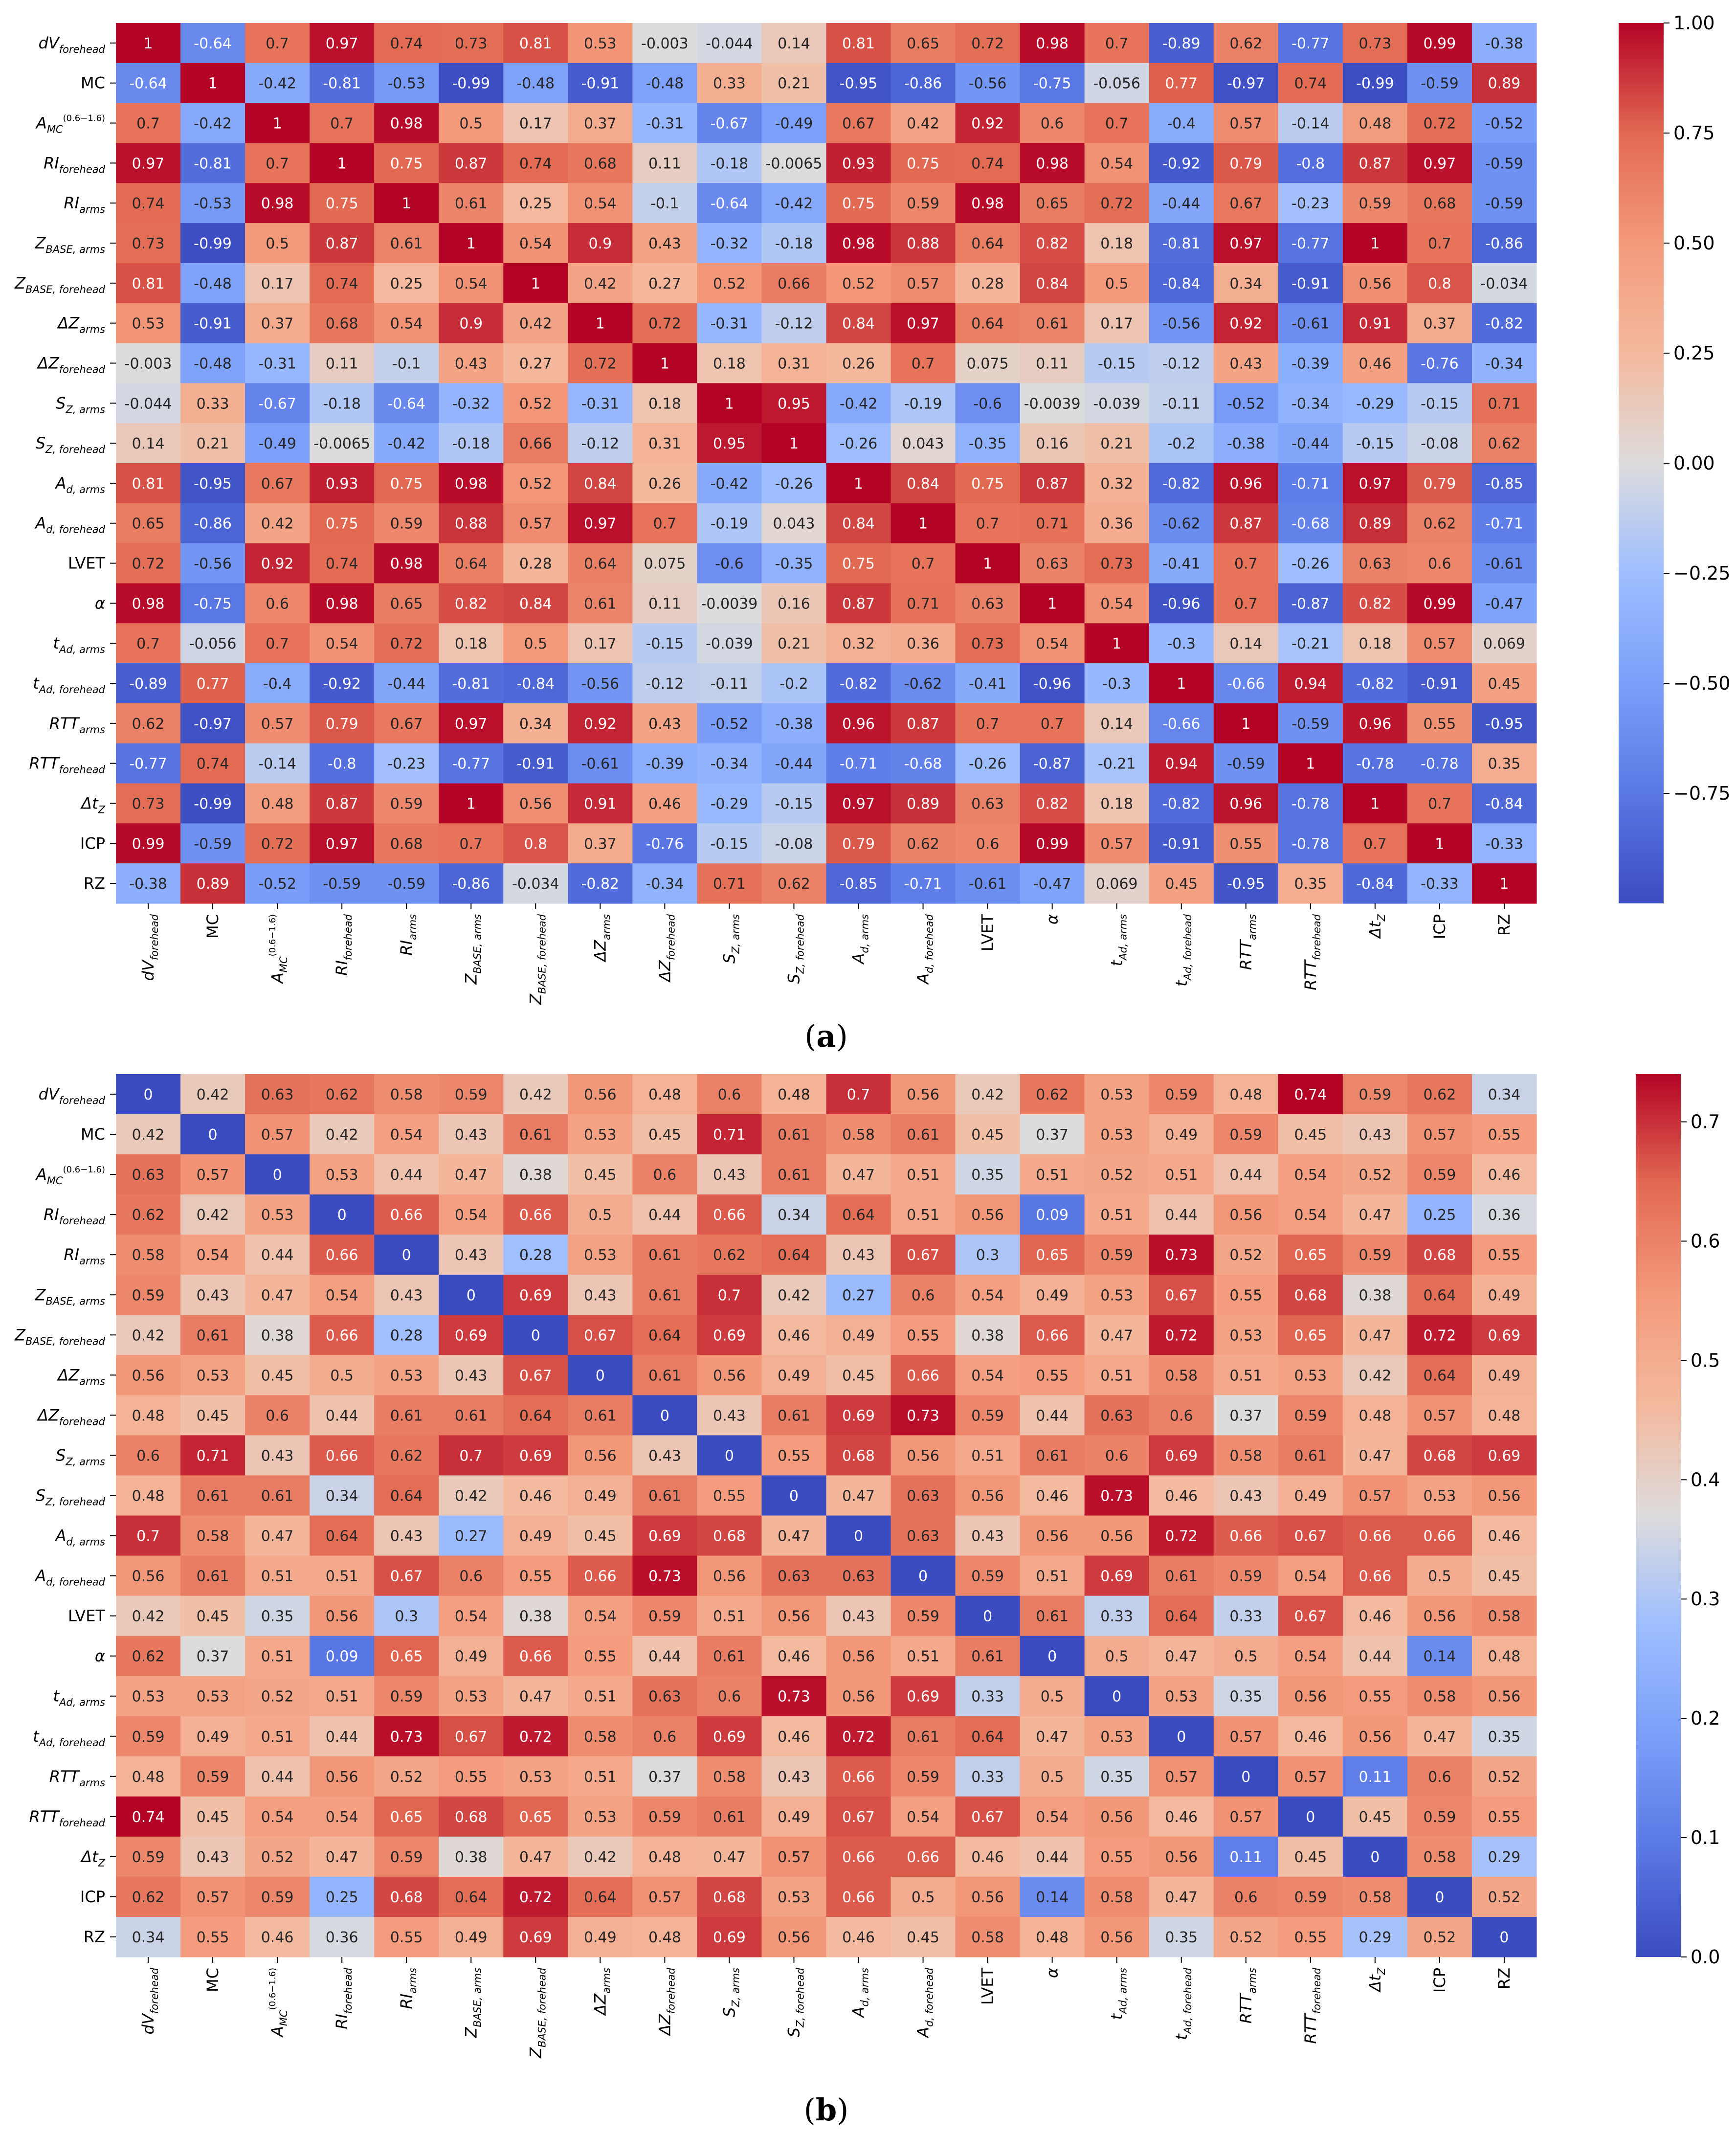 This screenshot has height=2135, width=1736. What do you see at coordinates (1116, 844) in the screenshot?
I see `cell-value-label: 0.57` at bounding box center [1116, 844].